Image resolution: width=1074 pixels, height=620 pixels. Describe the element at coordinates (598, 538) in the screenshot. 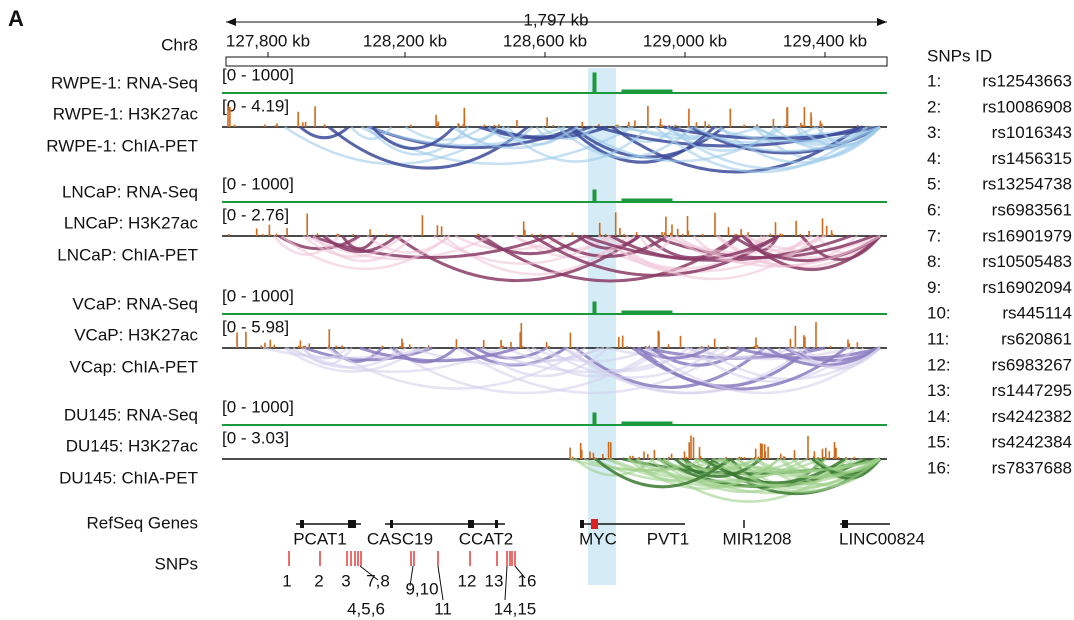

I see `gene-label: MYC` at that location.